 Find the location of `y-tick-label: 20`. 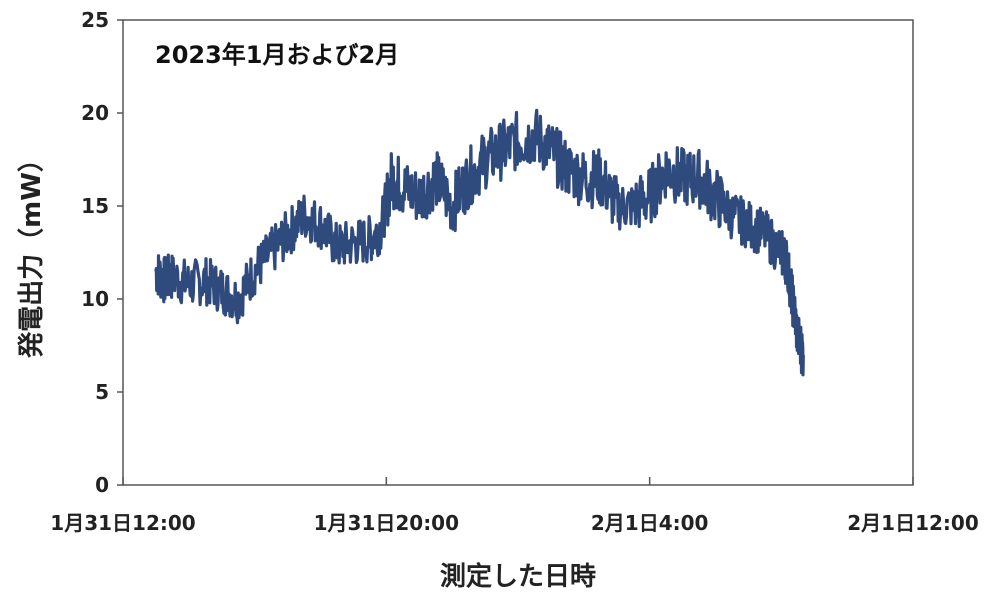

y-tick-label: 20 is located at coordinates (95, 113).